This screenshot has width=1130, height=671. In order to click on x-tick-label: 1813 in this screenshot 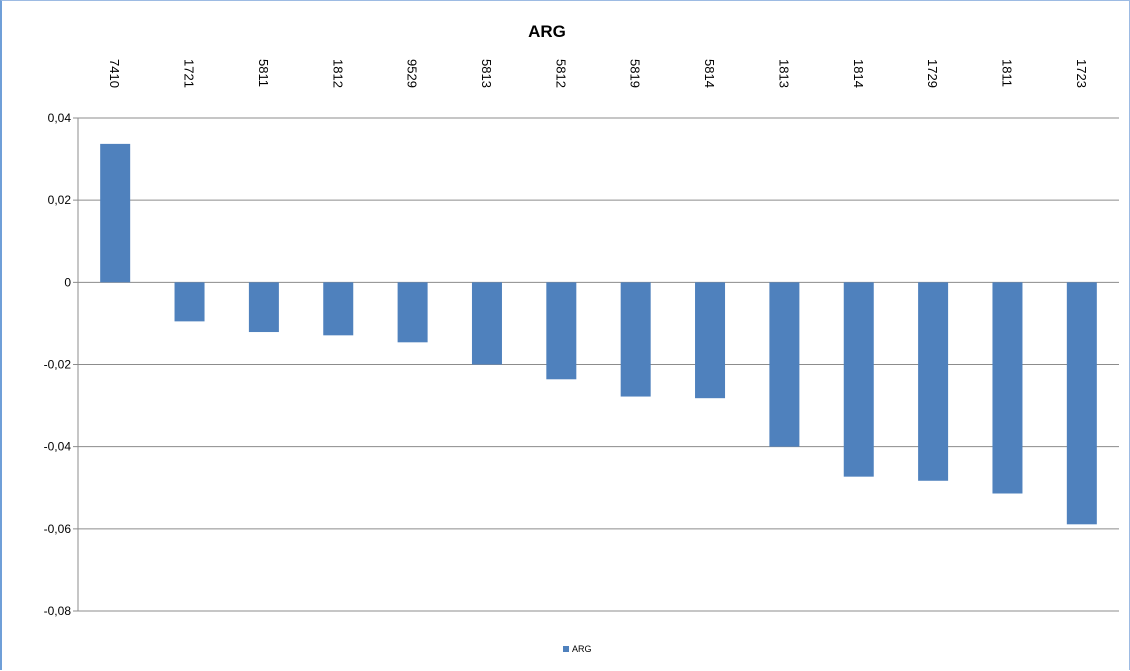, I will do `click(783, 73)`.